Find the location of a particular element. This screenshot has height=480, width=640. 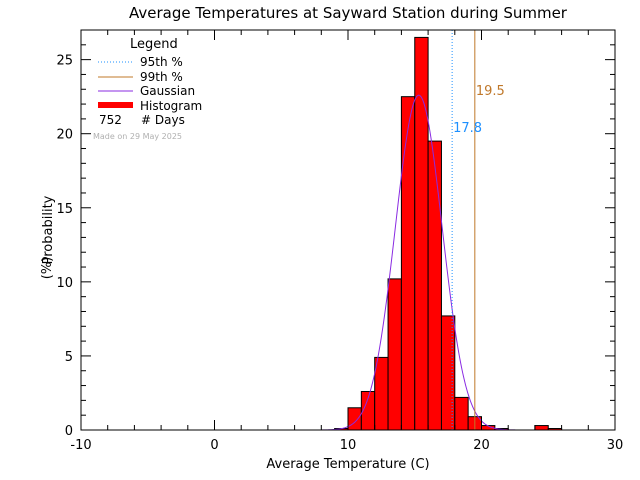

p99-label: 19.5 is located at coordinates (490, 91).